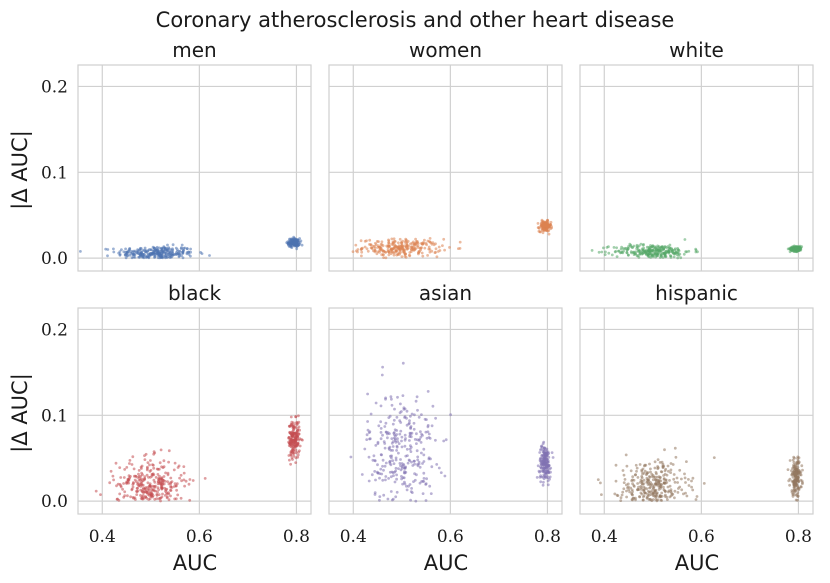 This screenshot has width=830, height=583. I want to click on panel-asian: asian 0.4 0.6 0.8, so click(445, 414).